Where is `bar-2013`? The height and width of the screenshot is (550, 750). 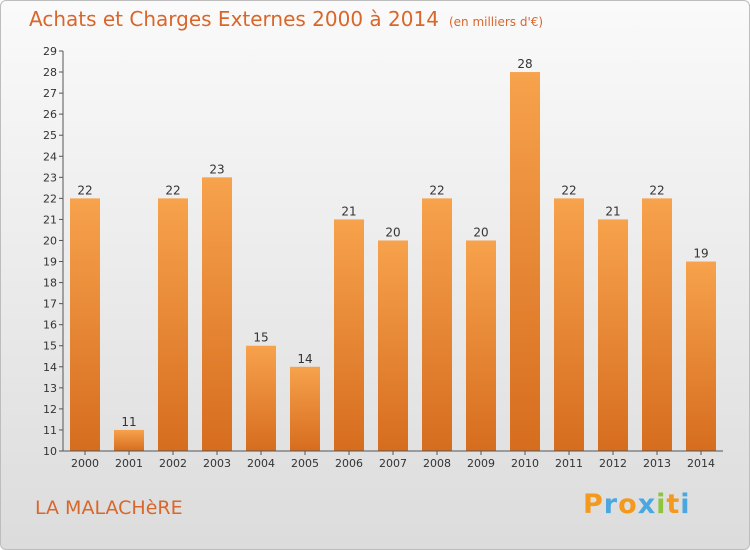 bar-2013 is located at coordinates (657, 324).